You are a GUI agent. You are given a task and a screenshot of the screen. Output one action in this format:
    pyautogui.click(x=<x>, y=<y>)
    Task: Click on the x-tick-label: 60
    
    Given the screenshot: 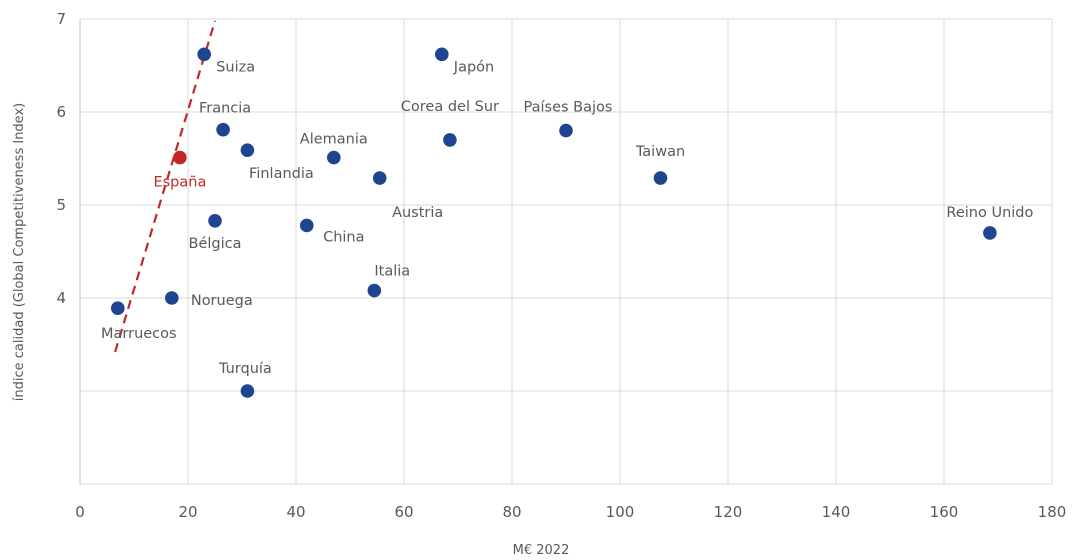 What is the action you would take?
    pyautogui.click(x=403, y=512)
    